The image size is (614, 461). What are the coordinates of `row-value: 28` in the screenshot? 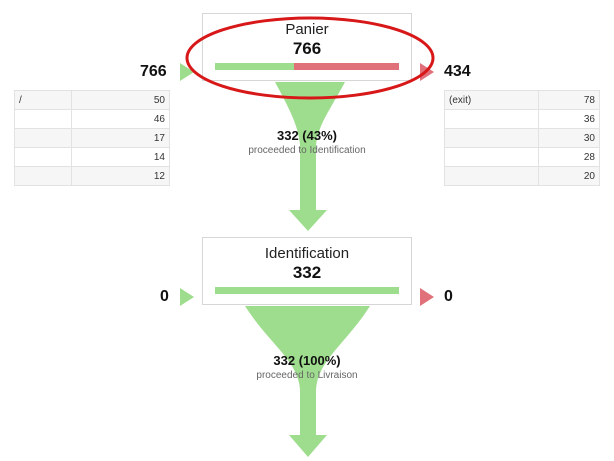 It's located at (569, 157).